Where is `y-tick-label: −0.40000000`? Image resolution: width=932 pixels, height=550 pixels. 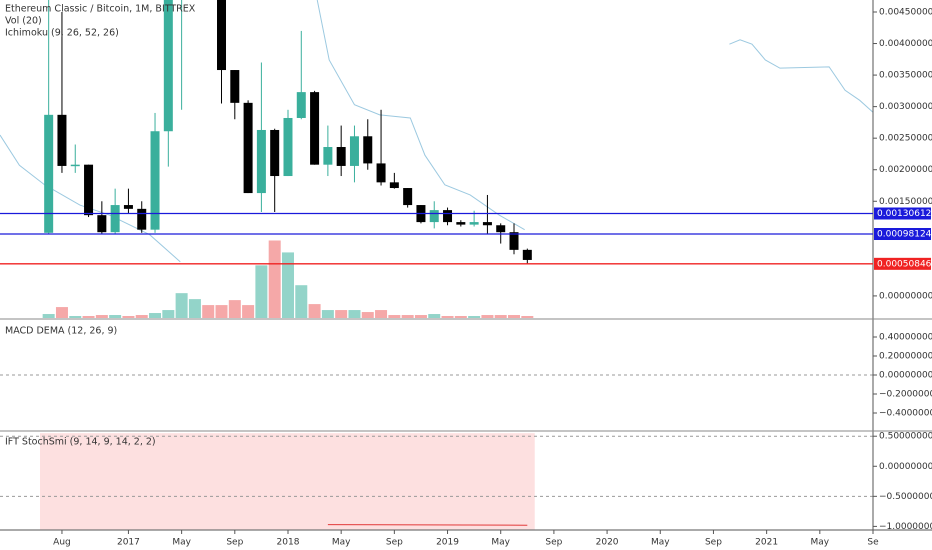 y-tick-label: −0.40000000 is located at coordinates (905, 413).